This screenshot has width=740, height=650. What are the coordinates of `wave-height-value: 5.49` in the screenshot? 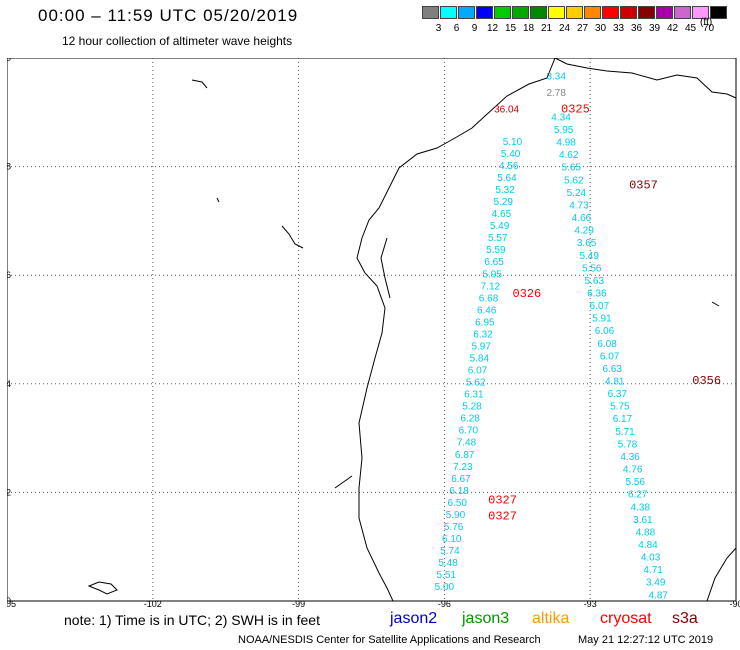 It's located at (500, 226).